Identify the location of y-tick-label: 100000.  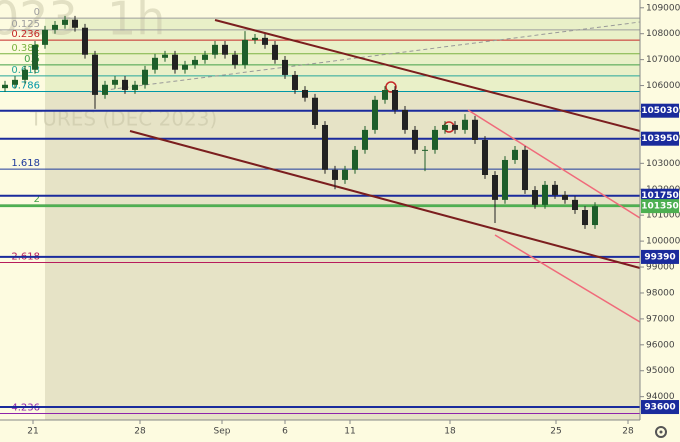
(663, 242).